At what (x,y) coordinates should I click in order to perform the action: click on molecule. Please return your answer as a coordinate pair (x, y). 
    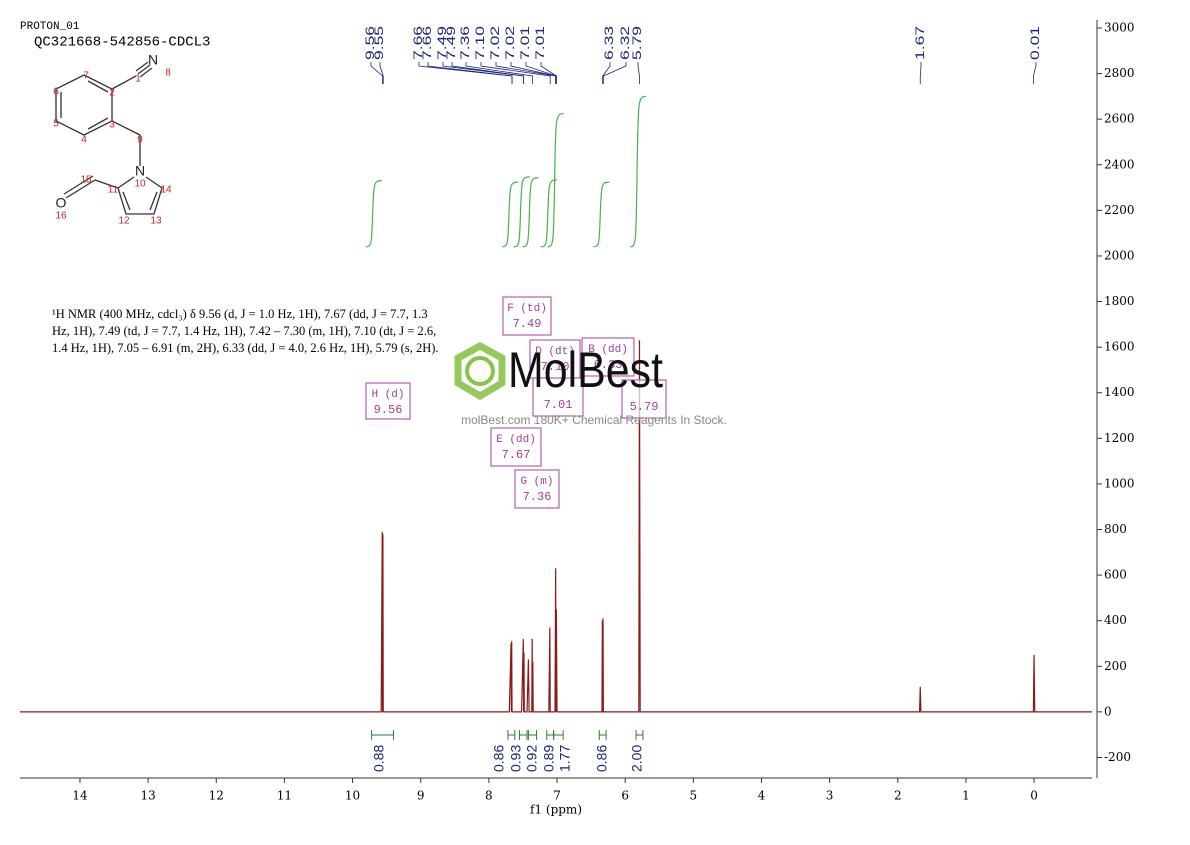
    Looking at the image, I should click on (109, 138).